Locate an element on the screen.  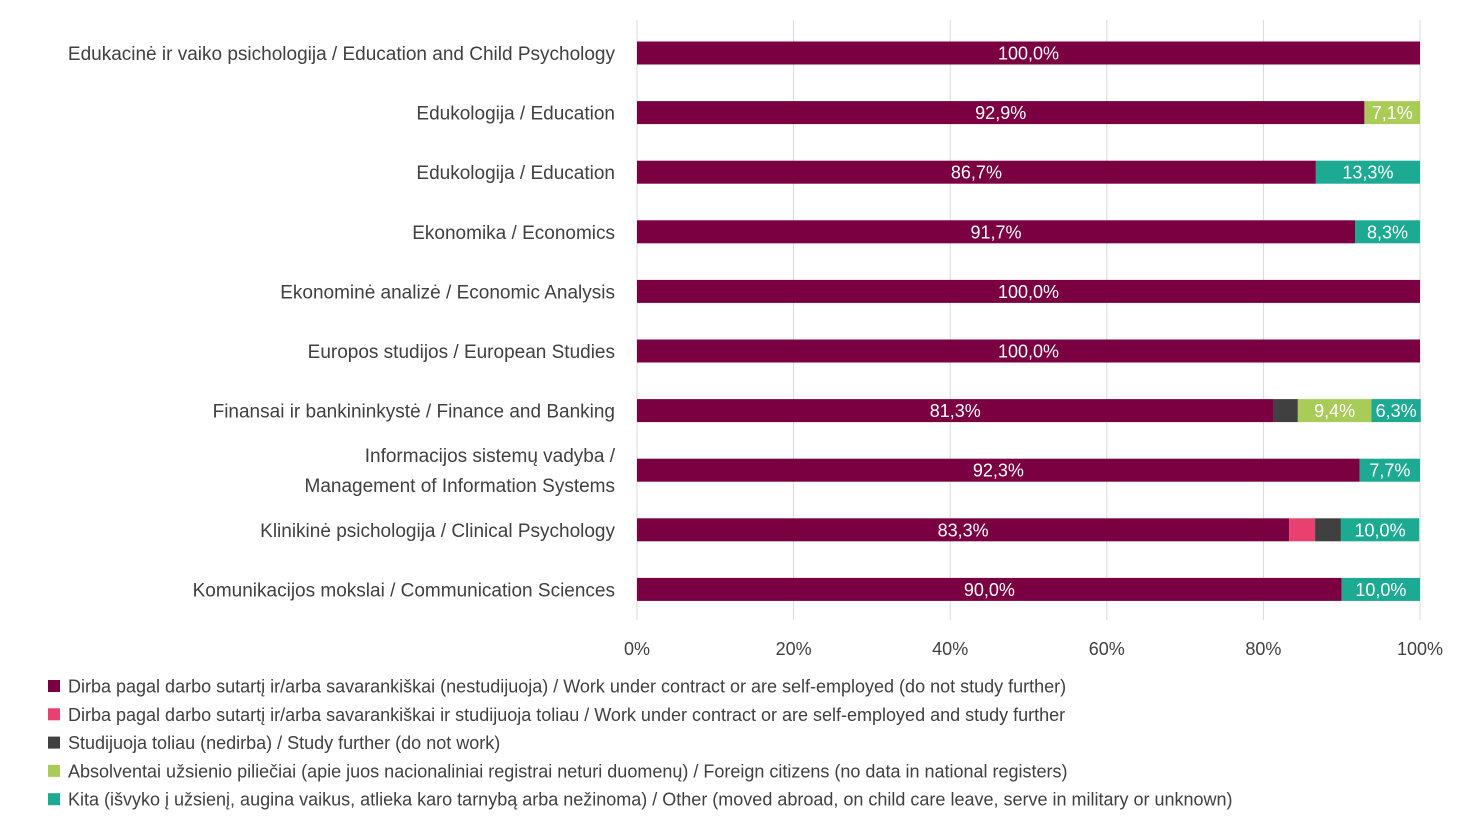
x-tick-label: 100% is located at coordinates (1420, 649).